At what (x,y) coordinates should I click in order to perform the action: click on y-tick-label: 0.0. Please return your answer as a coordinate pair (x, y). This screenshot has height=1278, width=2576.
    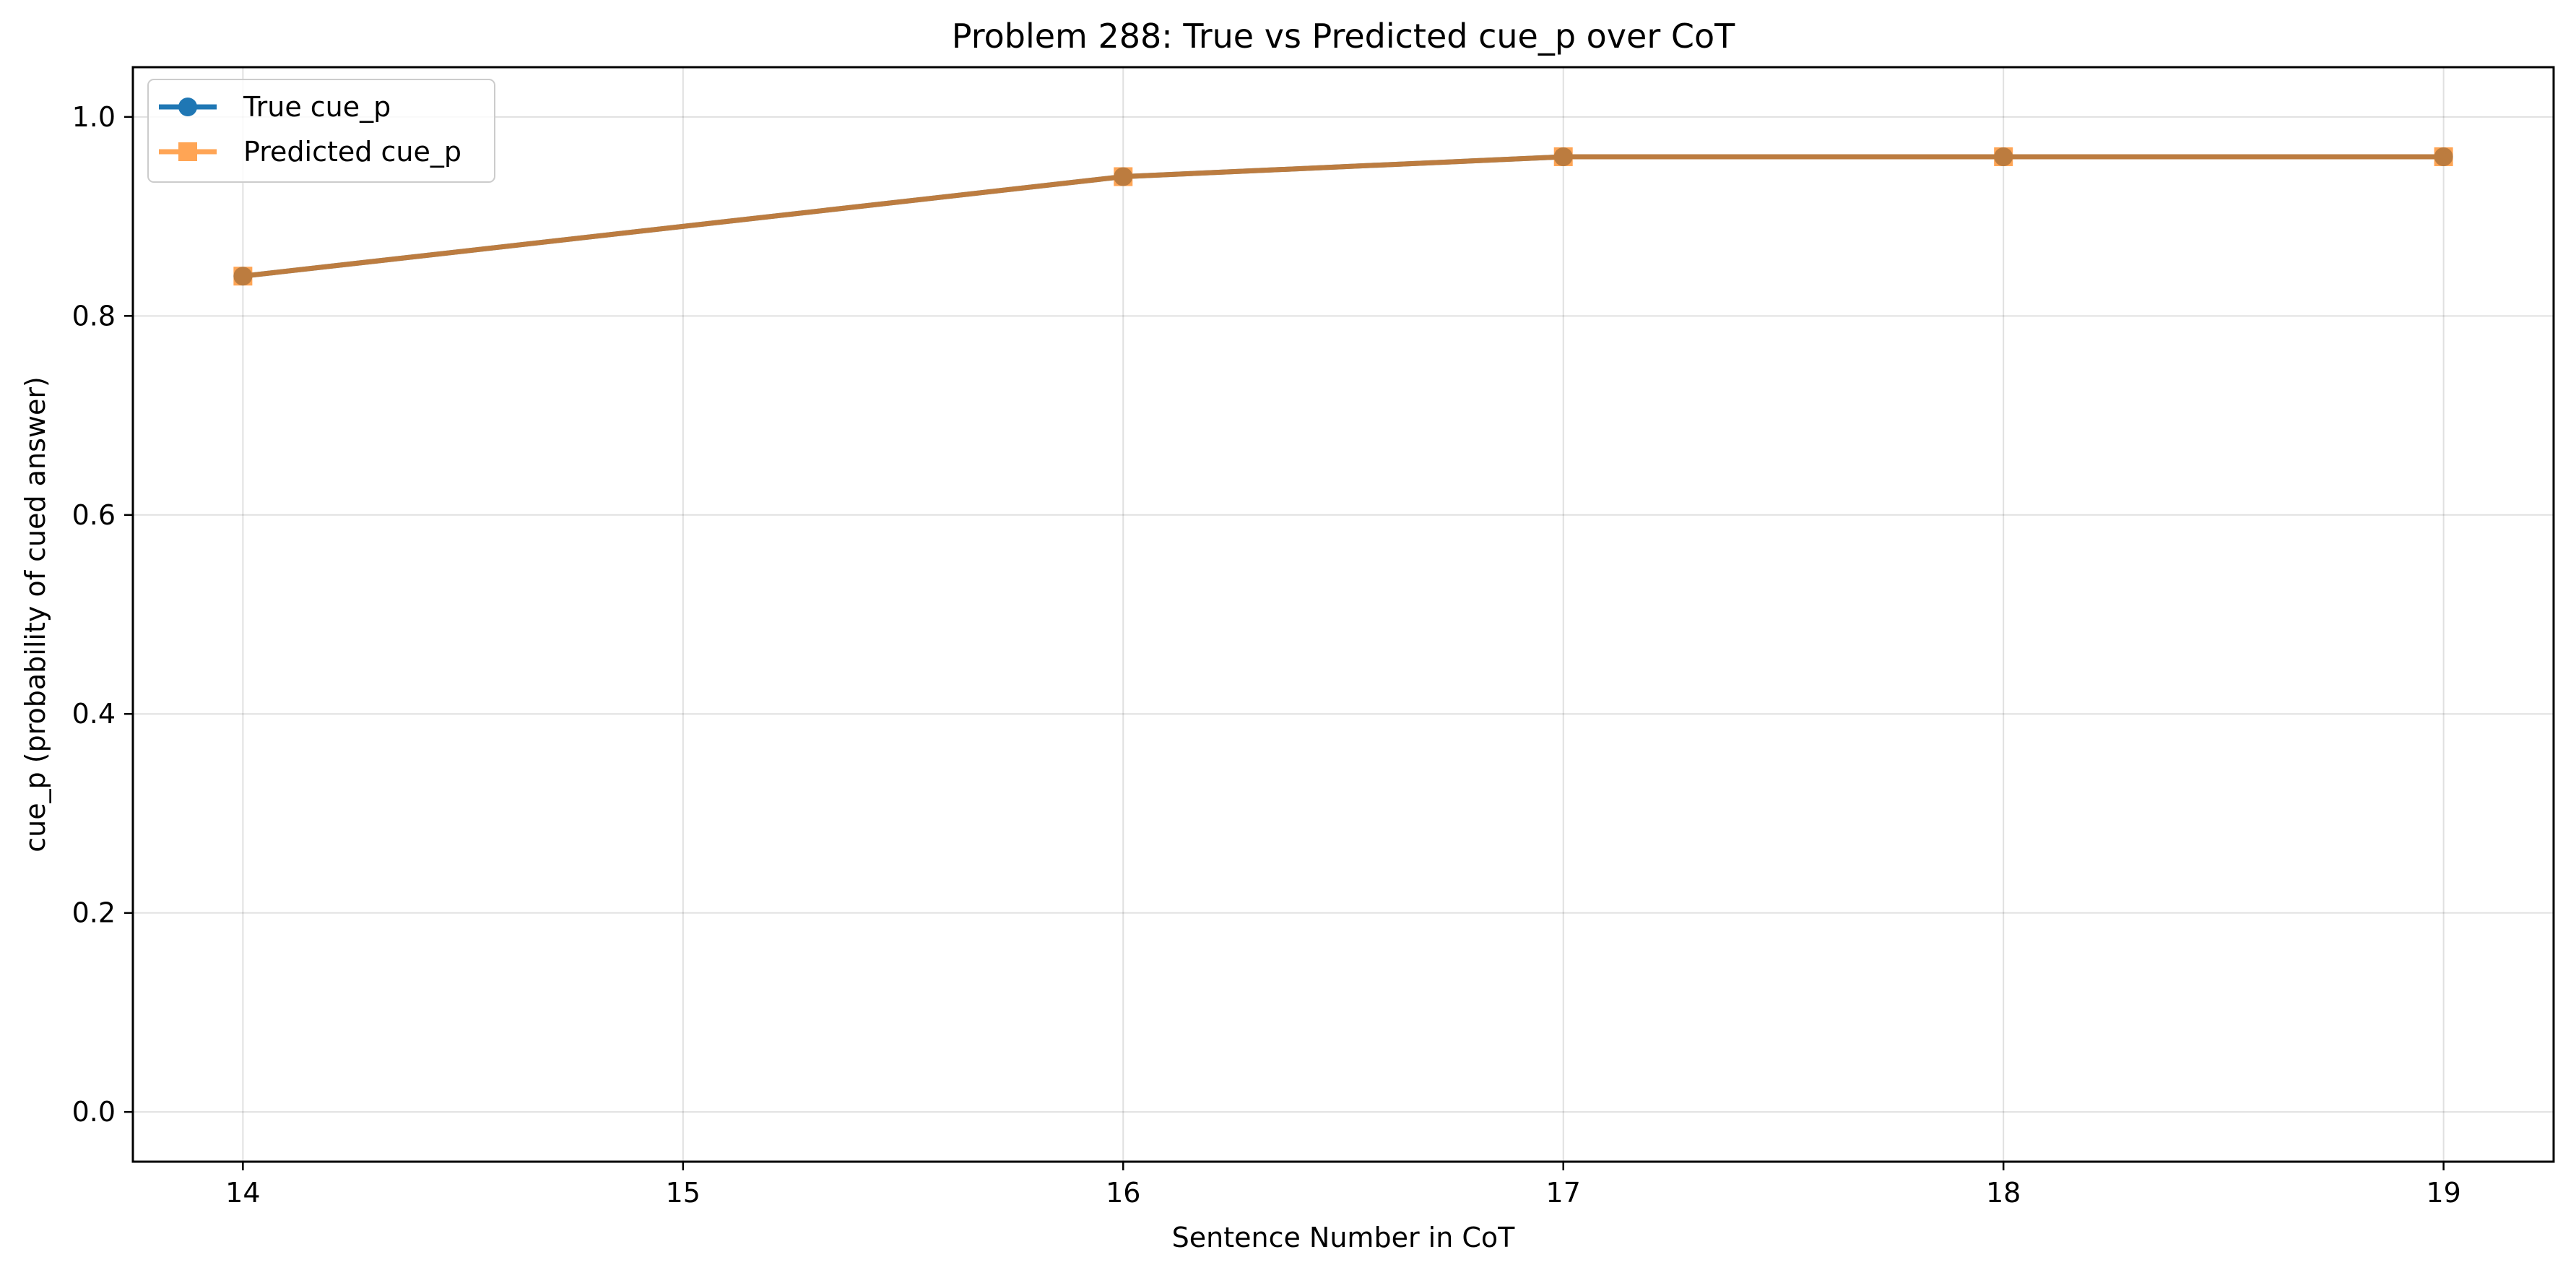
    Looking at the image, I should click on (94, 1112).